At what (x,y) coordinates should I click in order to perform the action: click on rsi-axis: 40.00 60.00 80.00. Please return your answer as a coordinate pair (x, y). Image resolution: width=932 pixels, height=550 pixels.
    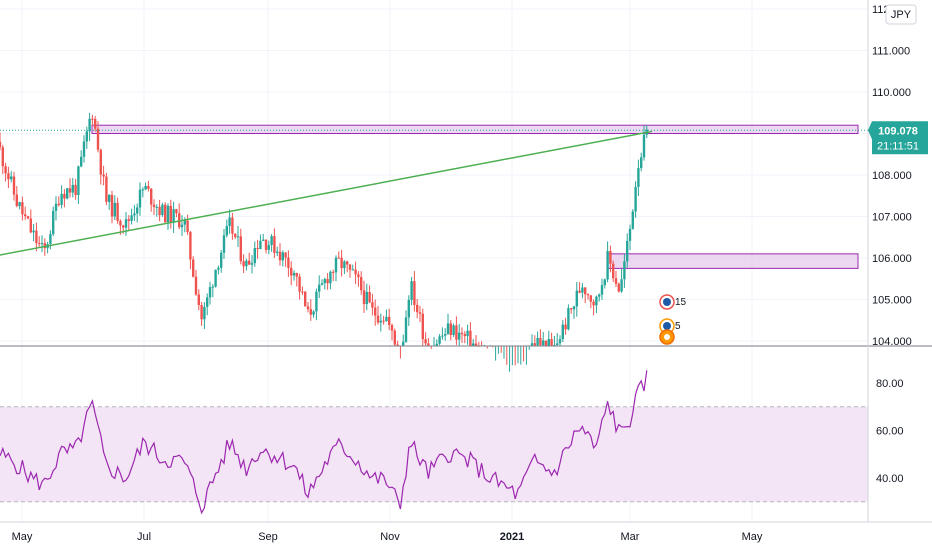
    Looking at the image, I should click on (890, 431).